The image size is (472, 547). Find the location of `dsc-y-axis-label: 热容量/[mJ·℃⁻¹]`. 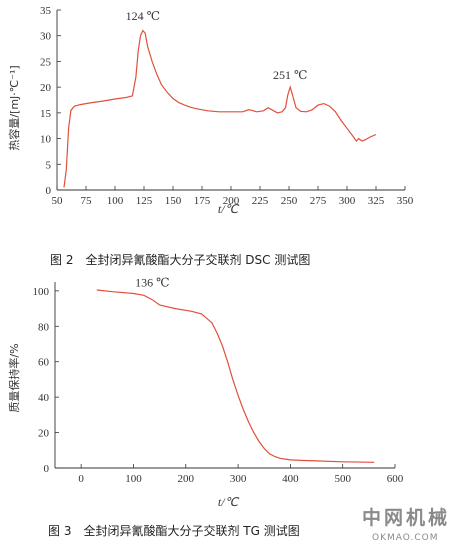

dsc-y-axis-label: 热容量/[mJ·℃⁻¹] is located at coordinates (14, 107).